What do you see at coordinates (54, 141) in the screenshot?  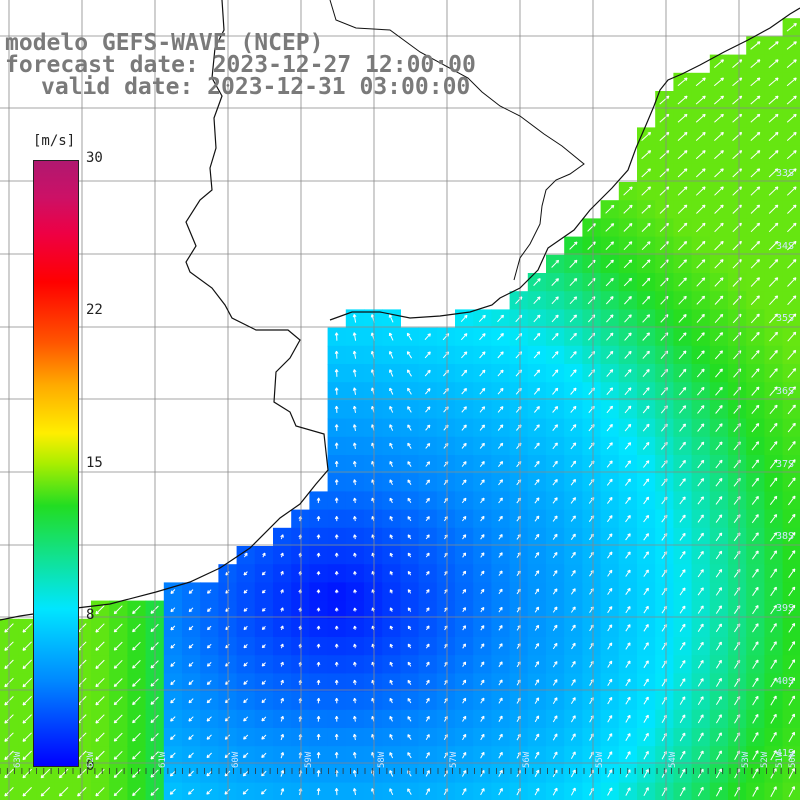 I see `colorbar-unit: [m/s]` at bounding box center [54, 141].